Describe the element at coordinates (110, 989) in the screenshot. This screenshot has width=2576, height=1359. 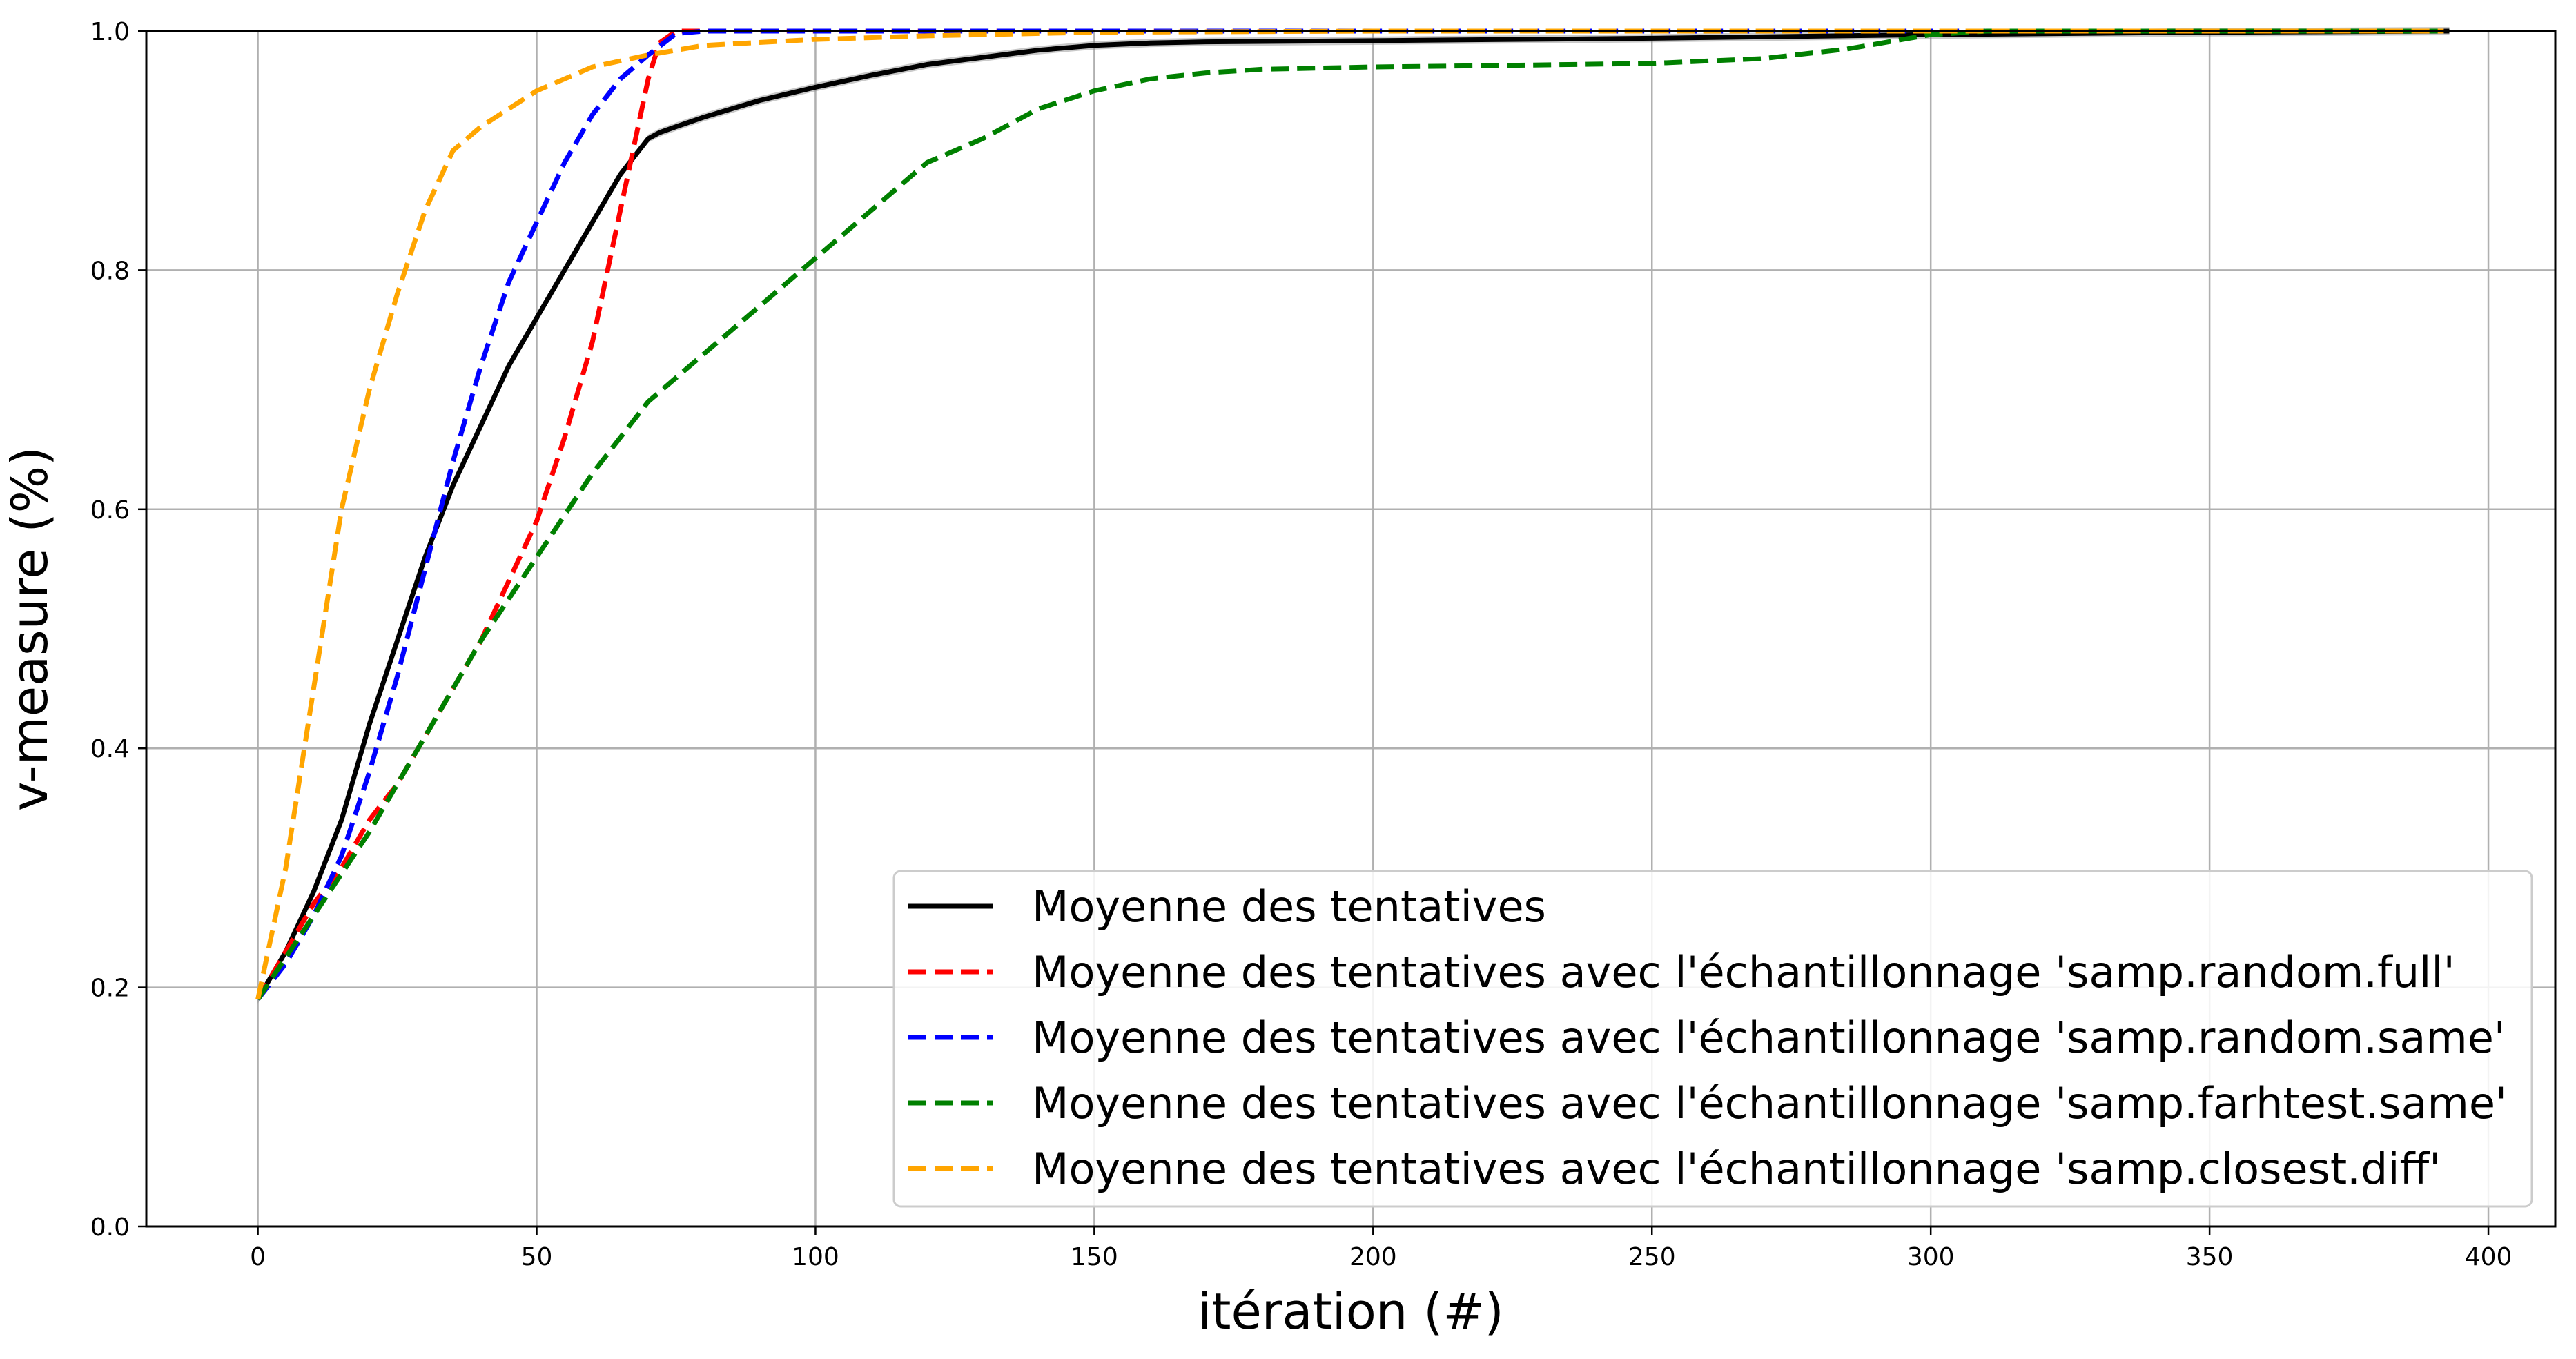
I see `y-tick-label: 0.2` at that location.